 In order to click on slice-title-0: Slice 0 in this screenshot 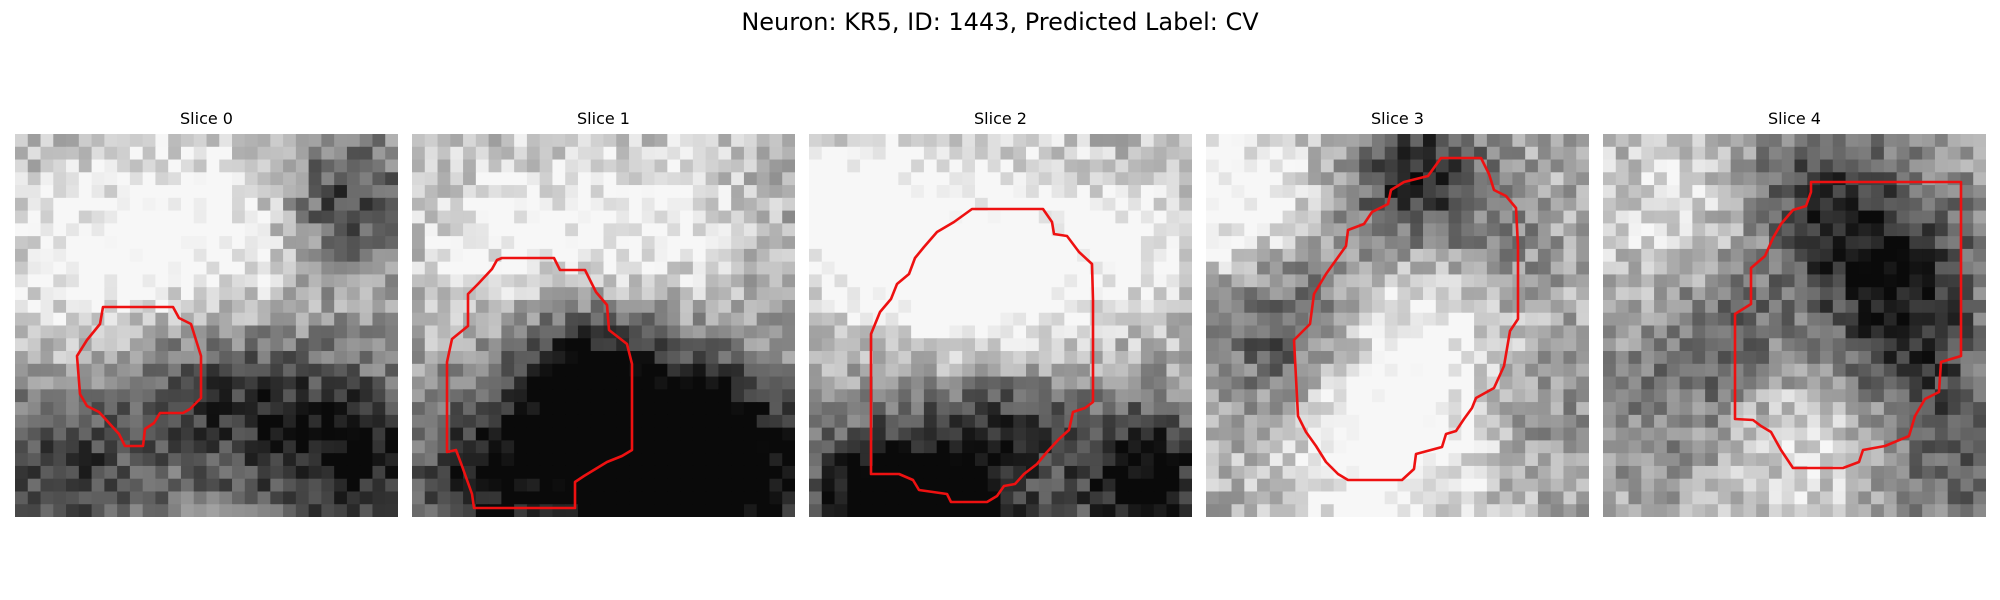, I will do `click(206, 118)`.